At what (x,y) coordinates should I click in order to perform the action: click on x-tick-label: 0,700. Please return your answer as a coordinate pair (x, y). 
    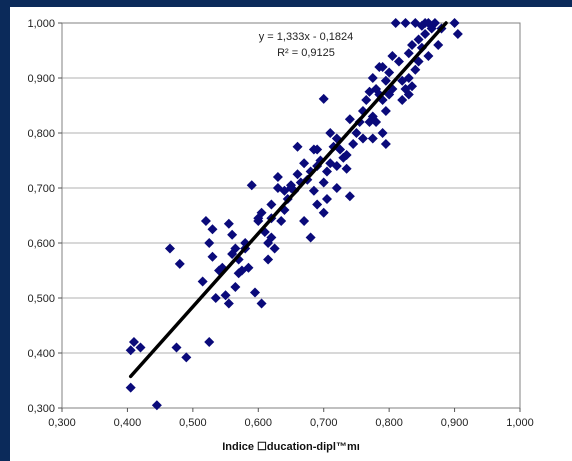
    Looking at the image, I should click on (324, 423).